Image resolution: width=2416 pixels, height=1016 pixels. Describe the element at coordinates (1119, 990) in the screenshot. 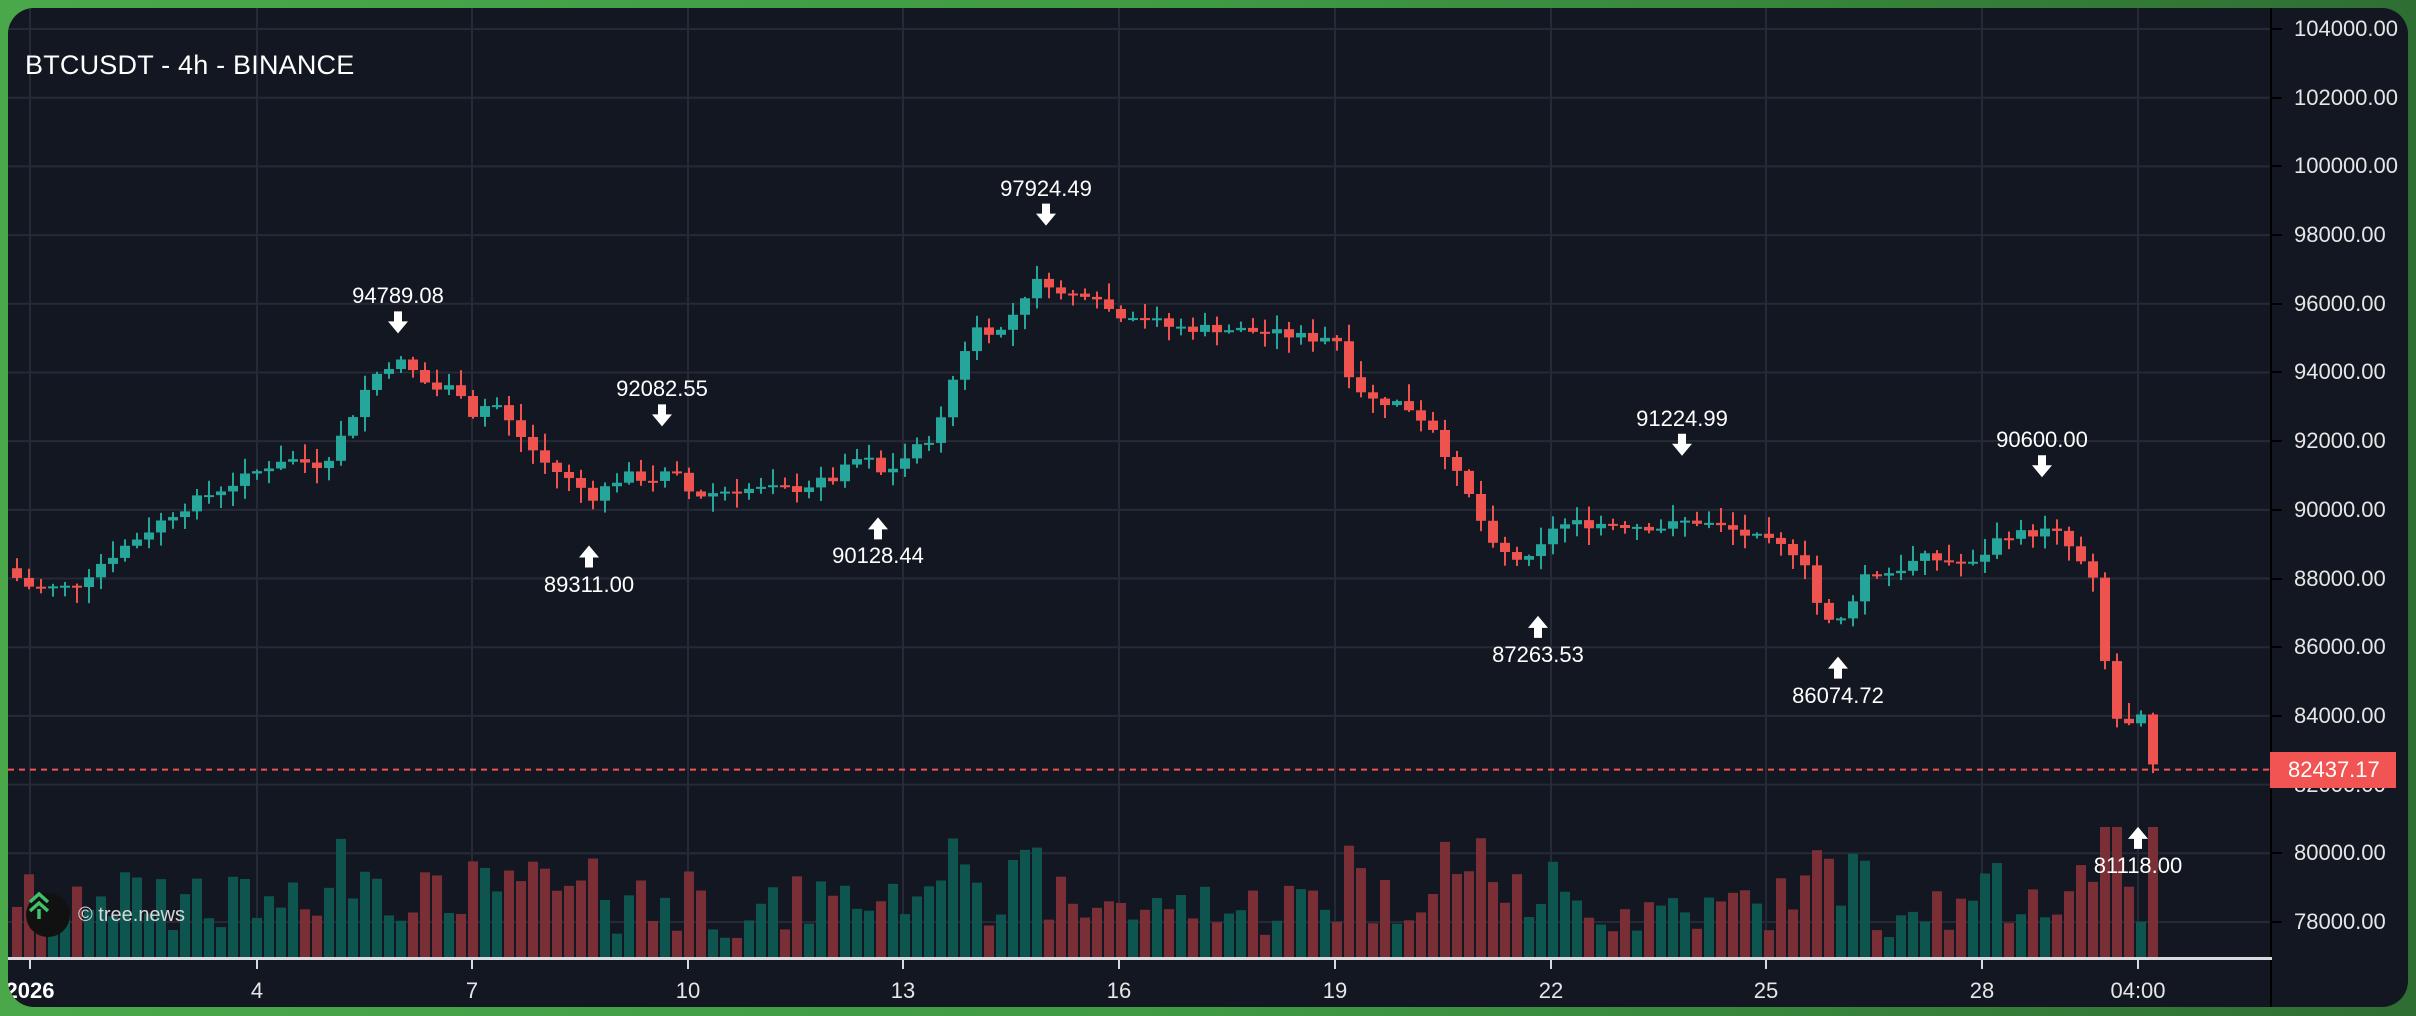

I see `time-label: 16` at that location.